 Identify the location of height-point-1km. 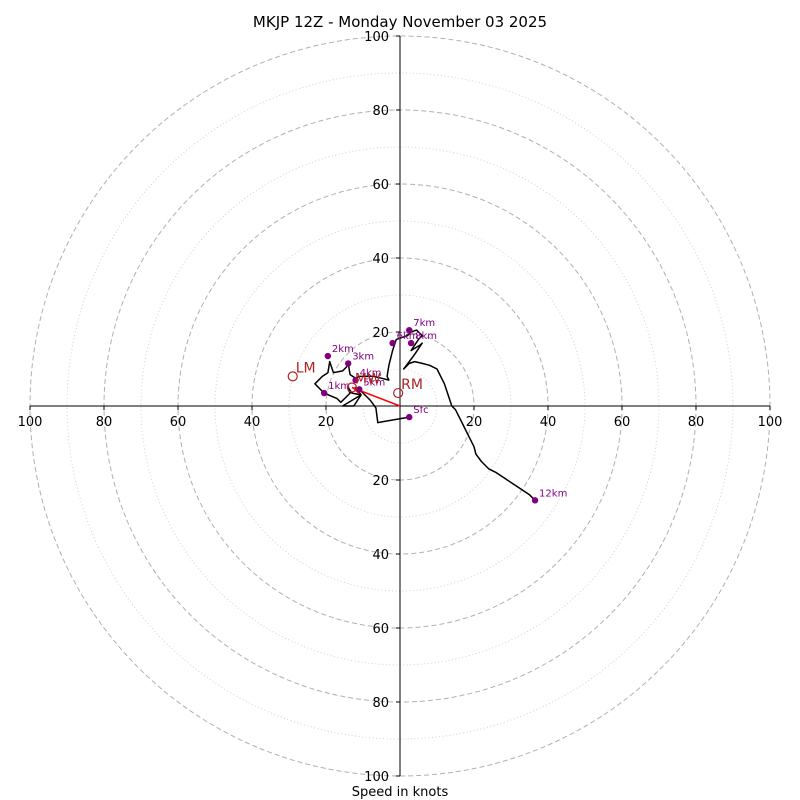
(324, 393).